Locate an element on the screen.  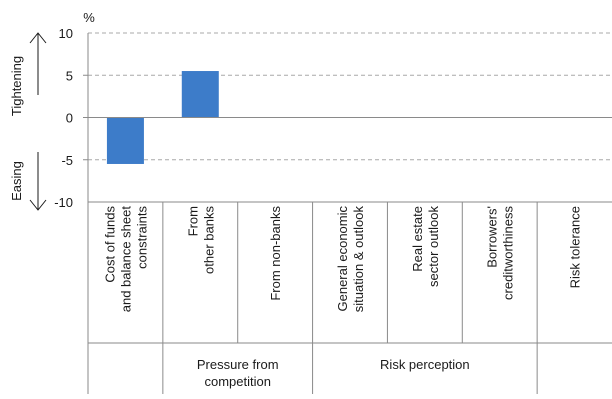
bars is located at coordinates (162, 117).